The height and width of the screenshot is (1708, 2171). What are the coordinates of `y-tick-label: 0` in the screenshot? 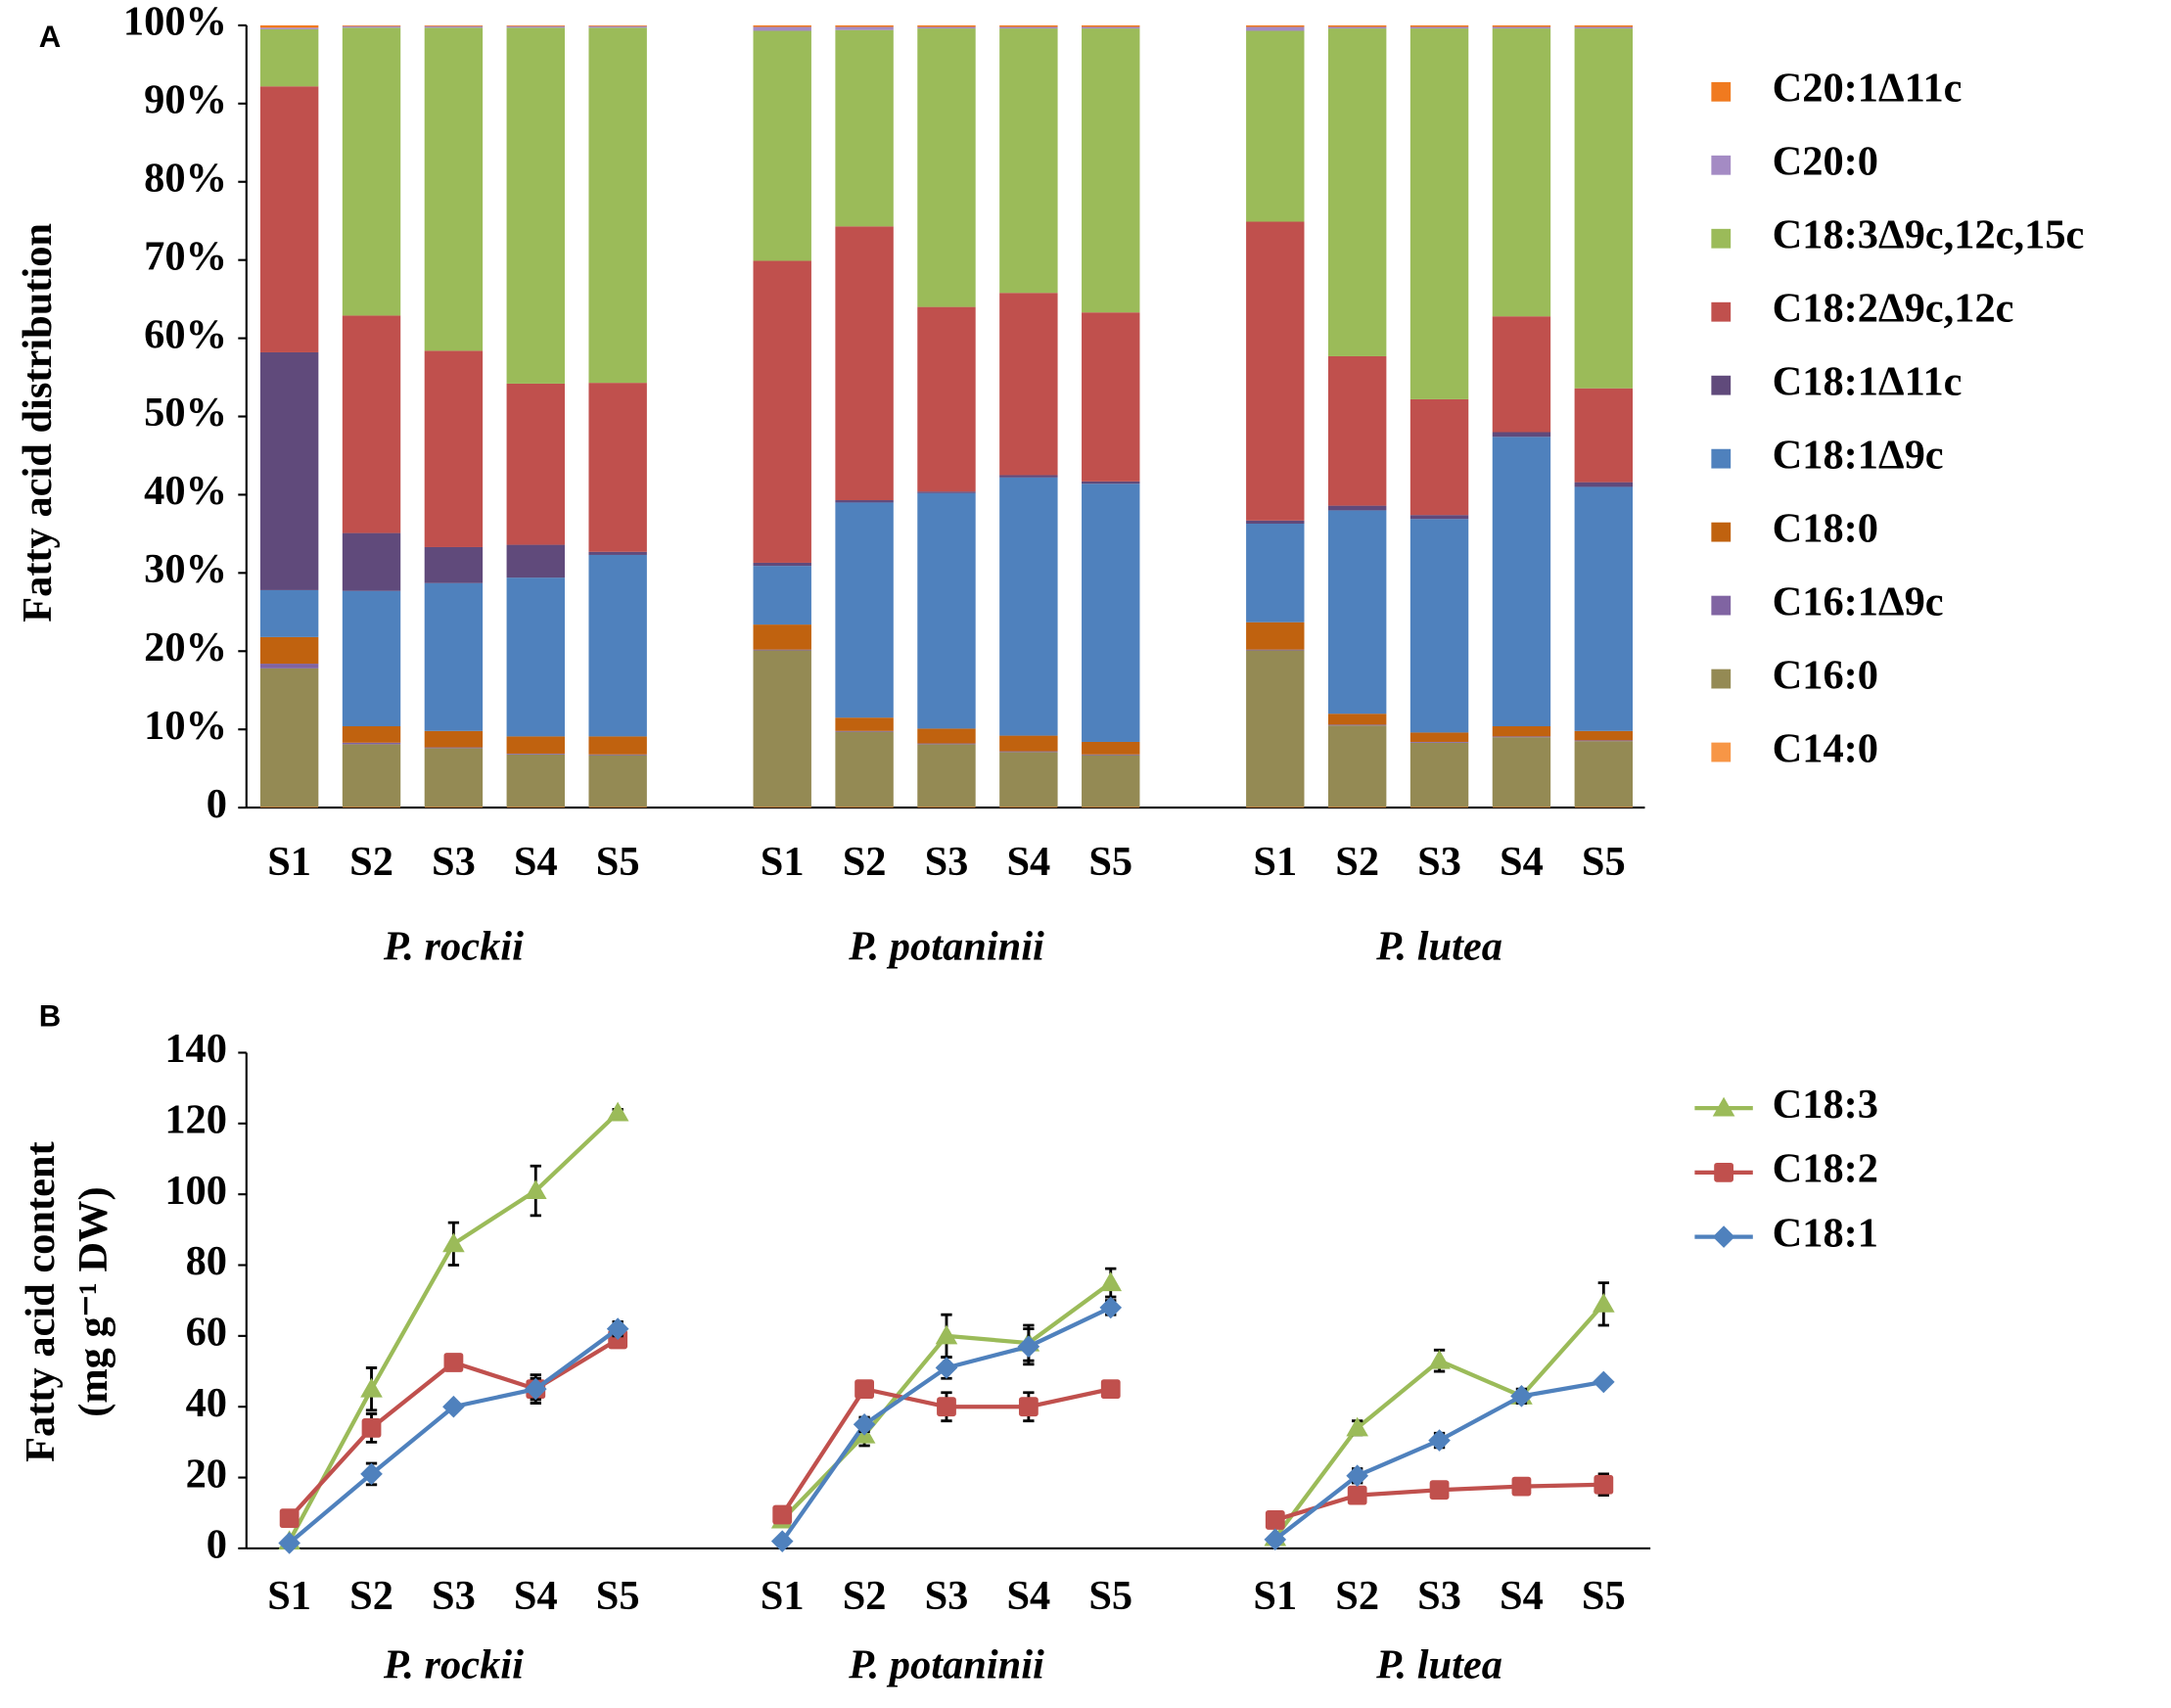 It's located at (217, 1545).